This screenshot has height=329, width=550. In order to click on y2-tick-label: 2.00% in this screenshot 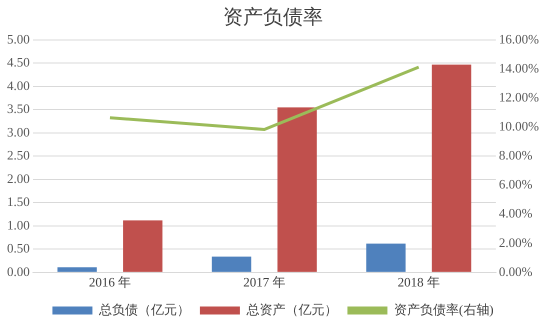, I will do `click(515, 242)`.